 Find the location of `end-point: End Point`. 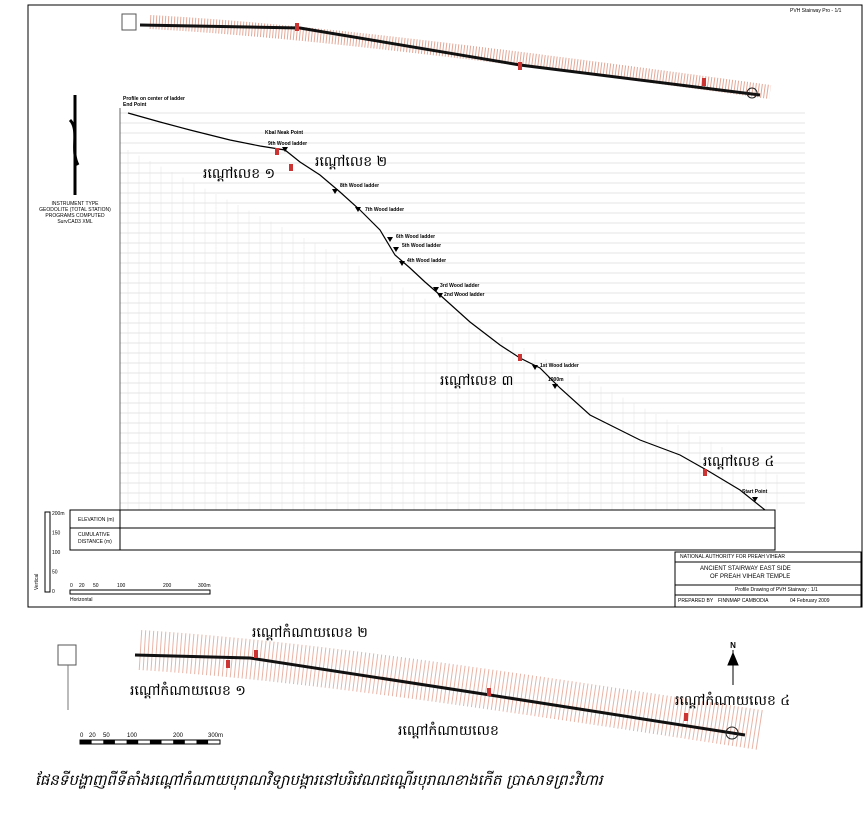

end-point: End Point is located at coordinates (135, 105).